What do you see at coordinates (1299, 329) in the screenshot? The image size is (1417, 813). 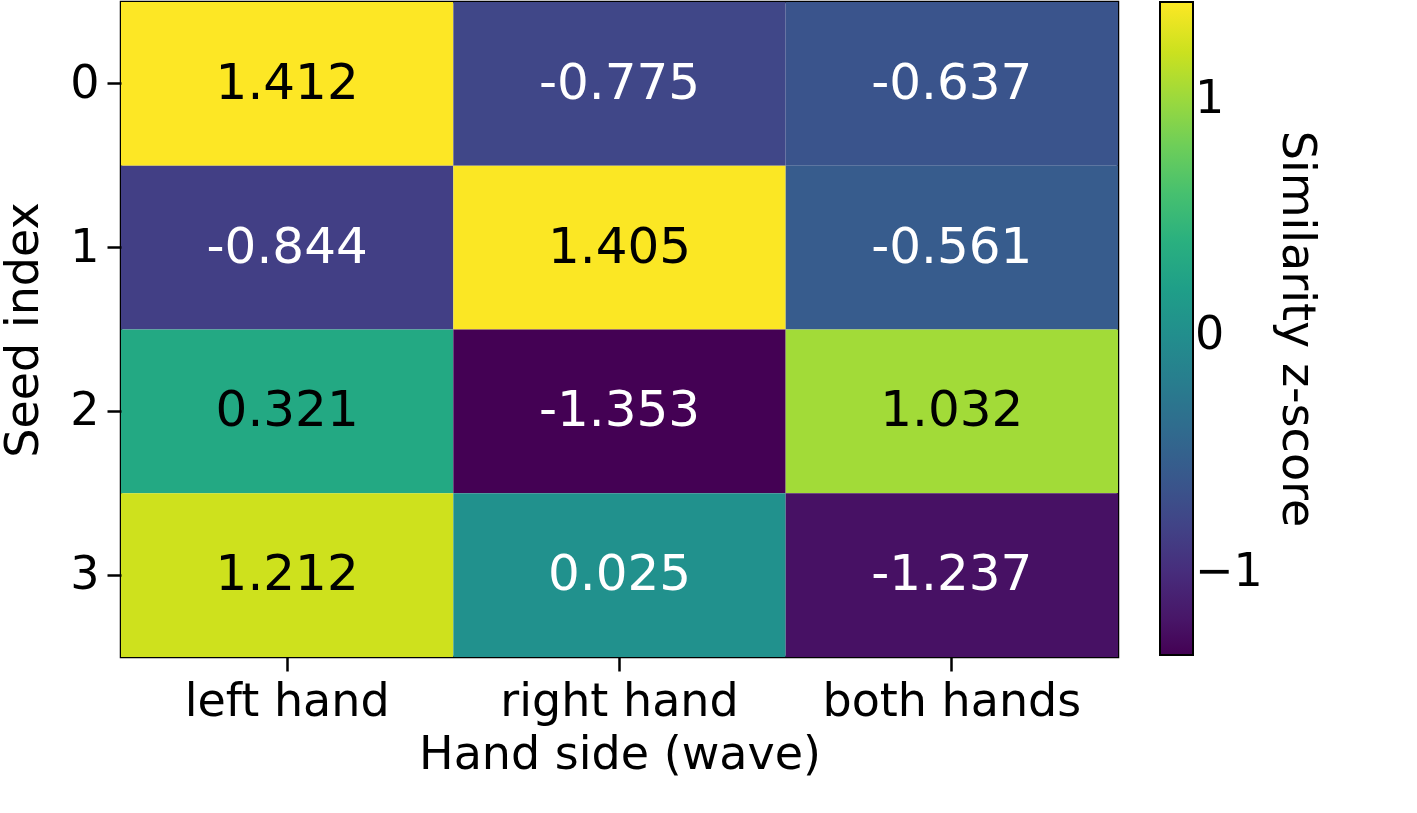 I see `color-bar-title: Similarity z-score` at bounding box center [1299, 329].